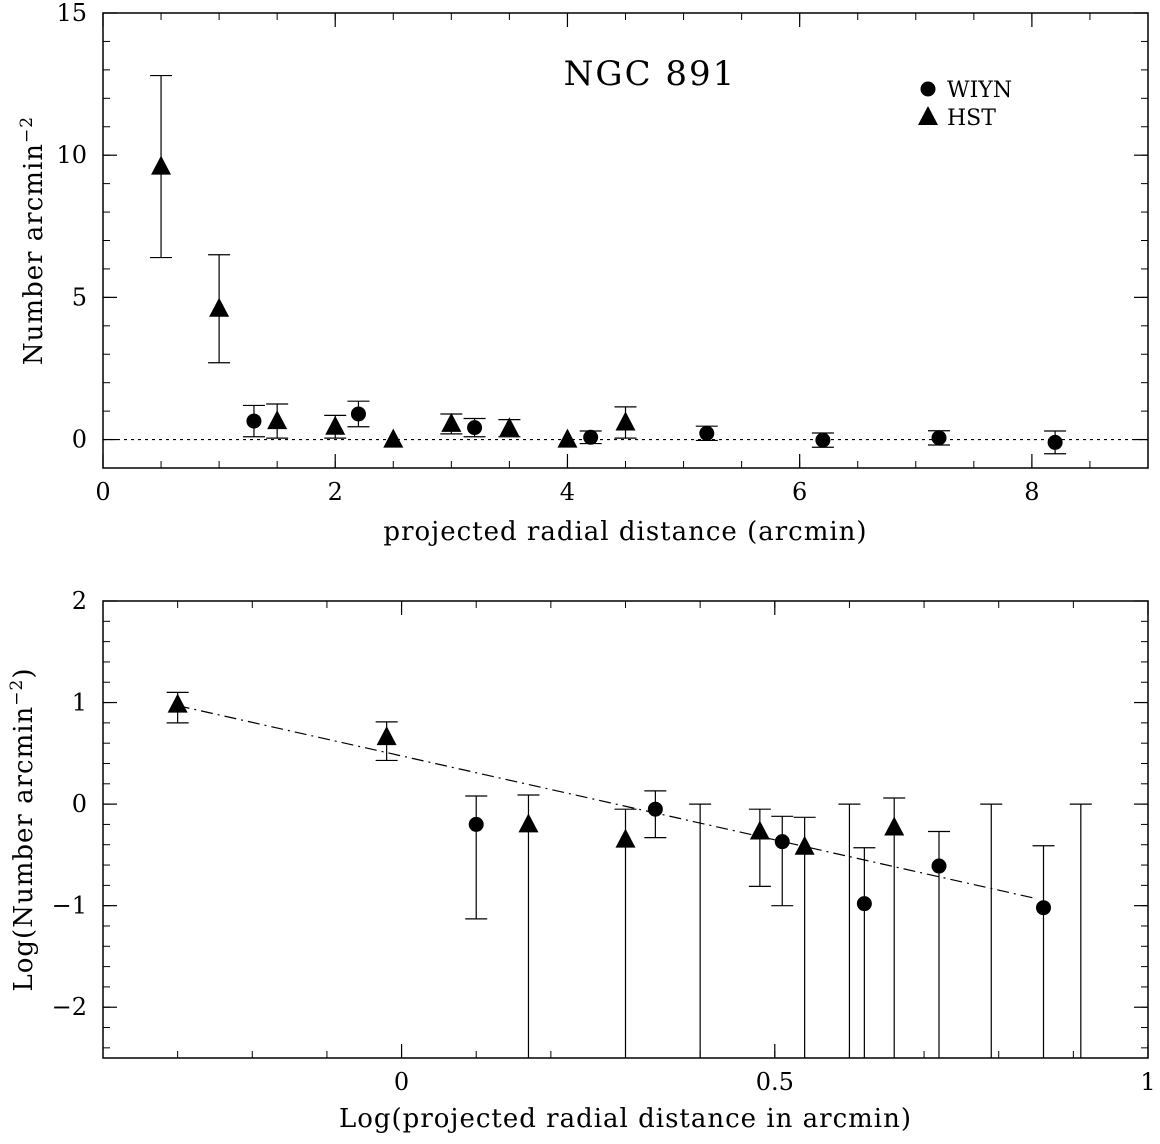  What do you see at coordinates (69, 906) in the screenshot?
I see `y-tick-label: −1` at bounding box center [69, 906].